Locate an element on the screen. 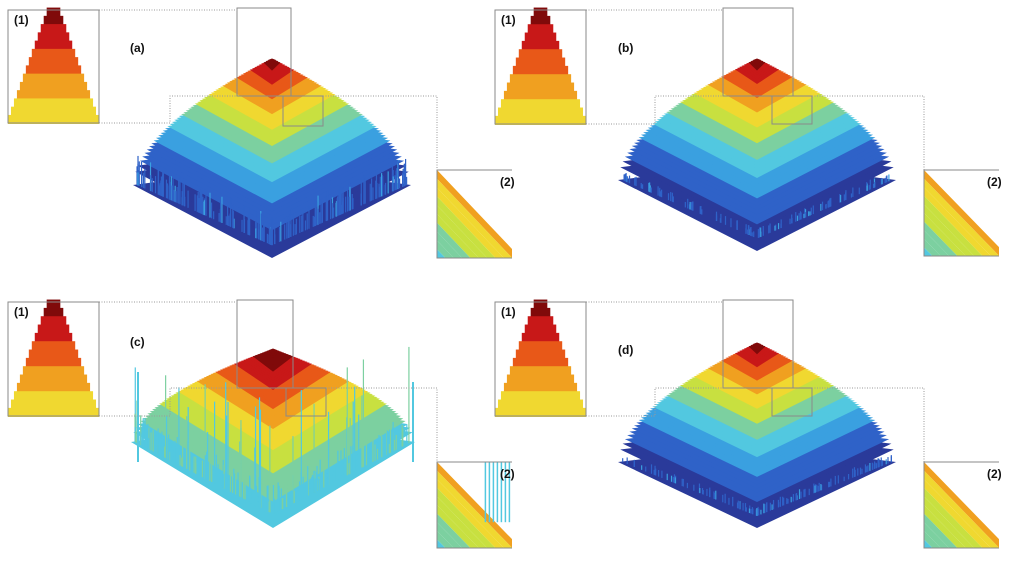 The width and height of the screenshot is (1024, 572). panel-b-mesh is located at coordinates (757, 154).